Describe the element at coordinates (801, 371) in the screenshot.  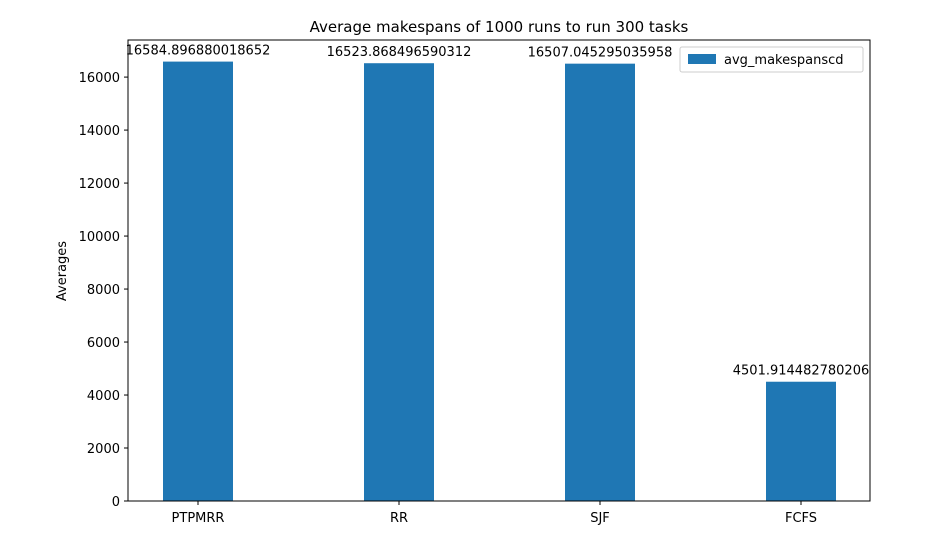
I see `data-label-fcfs: 4501.914482780206` at that location.